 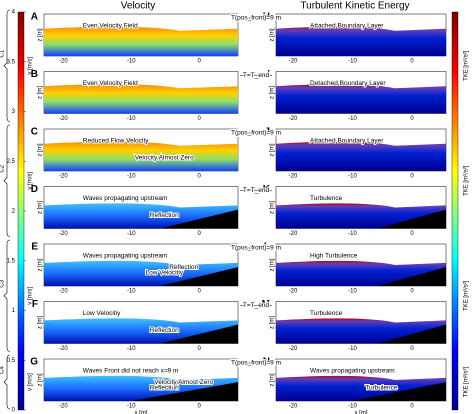 I want to click on colorbar-tick-label: 1, so click(x=14, y=311).